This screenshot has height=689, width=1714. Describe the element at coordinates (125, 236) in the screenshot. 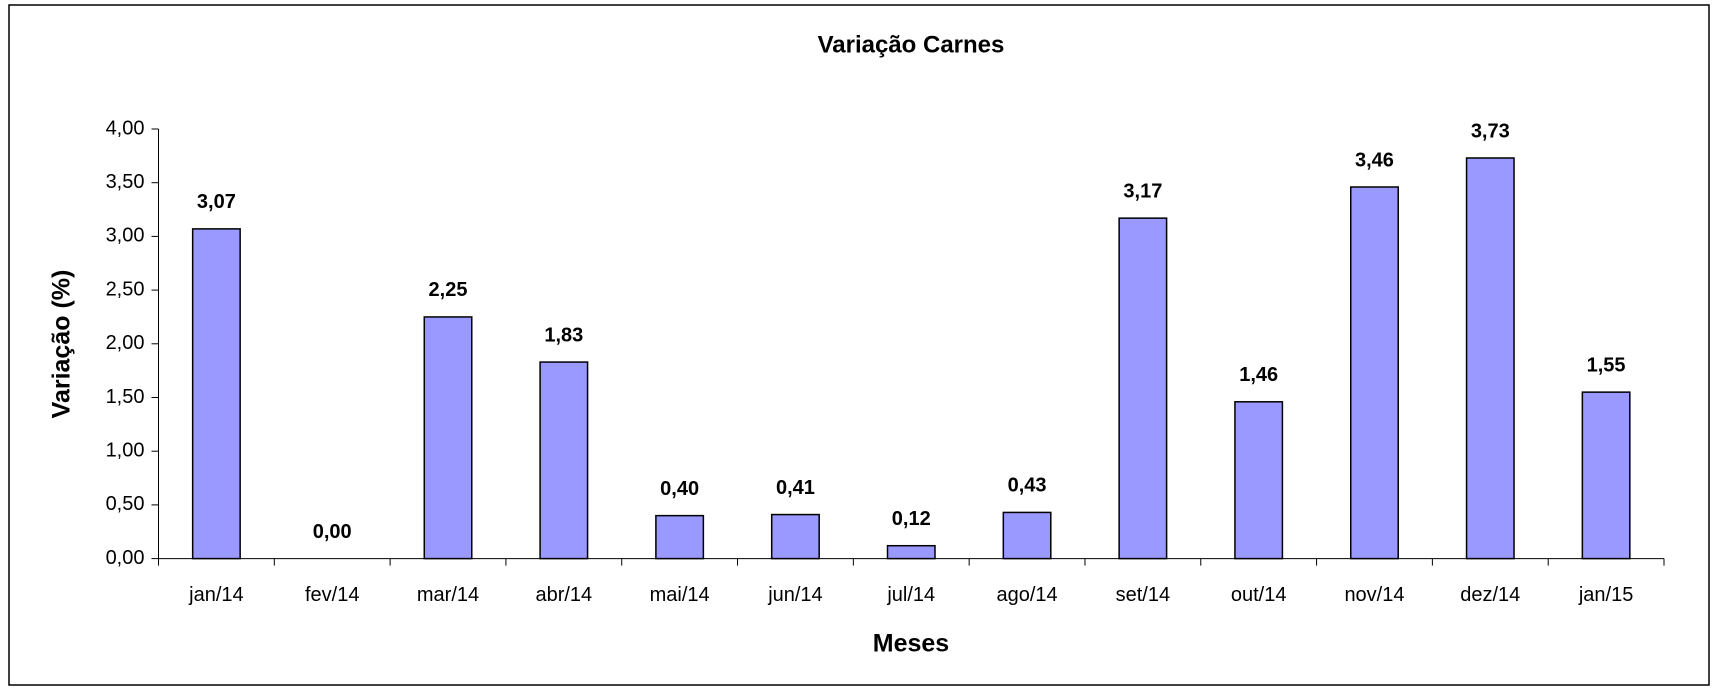

I see `y-tick-label: 3,00` at that location.